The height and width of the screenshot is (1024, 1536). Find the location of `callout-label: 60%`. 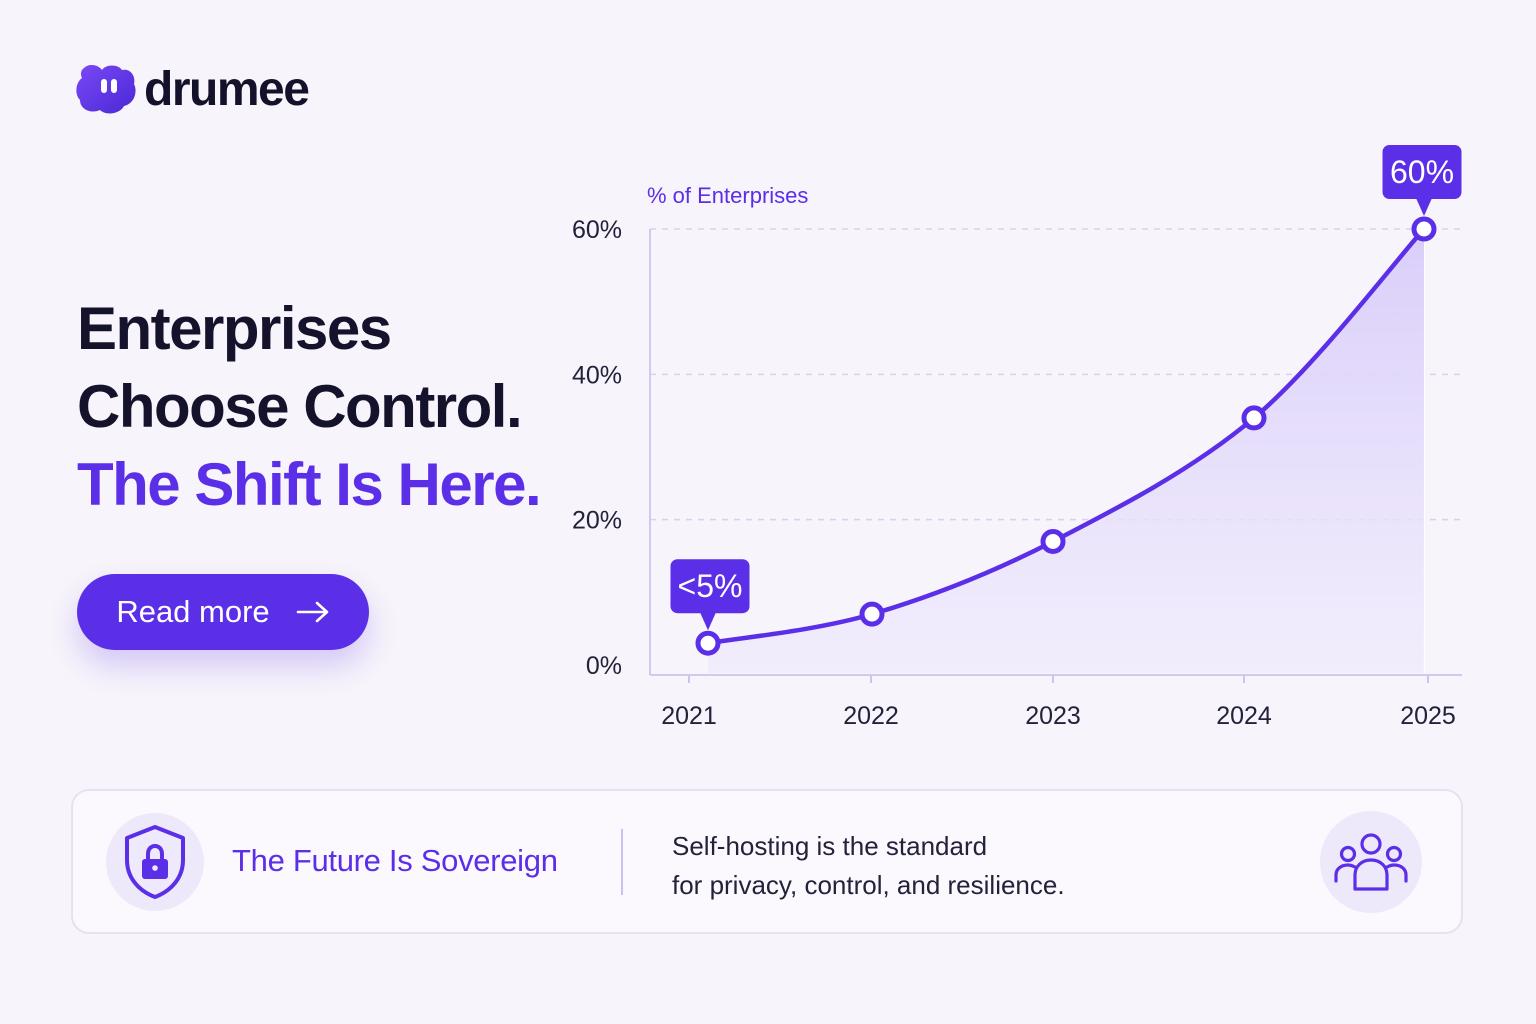

callout-label: 60% is located at coordinates (1422, 172).